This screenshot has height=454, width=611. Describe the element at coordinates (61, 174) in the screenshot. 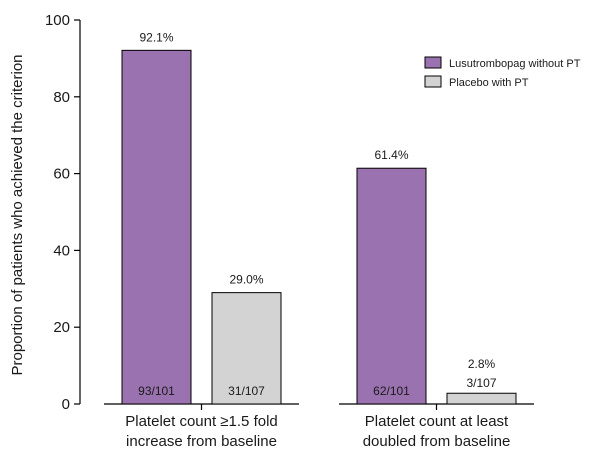

I see `y-tick-label: 60` at that location.